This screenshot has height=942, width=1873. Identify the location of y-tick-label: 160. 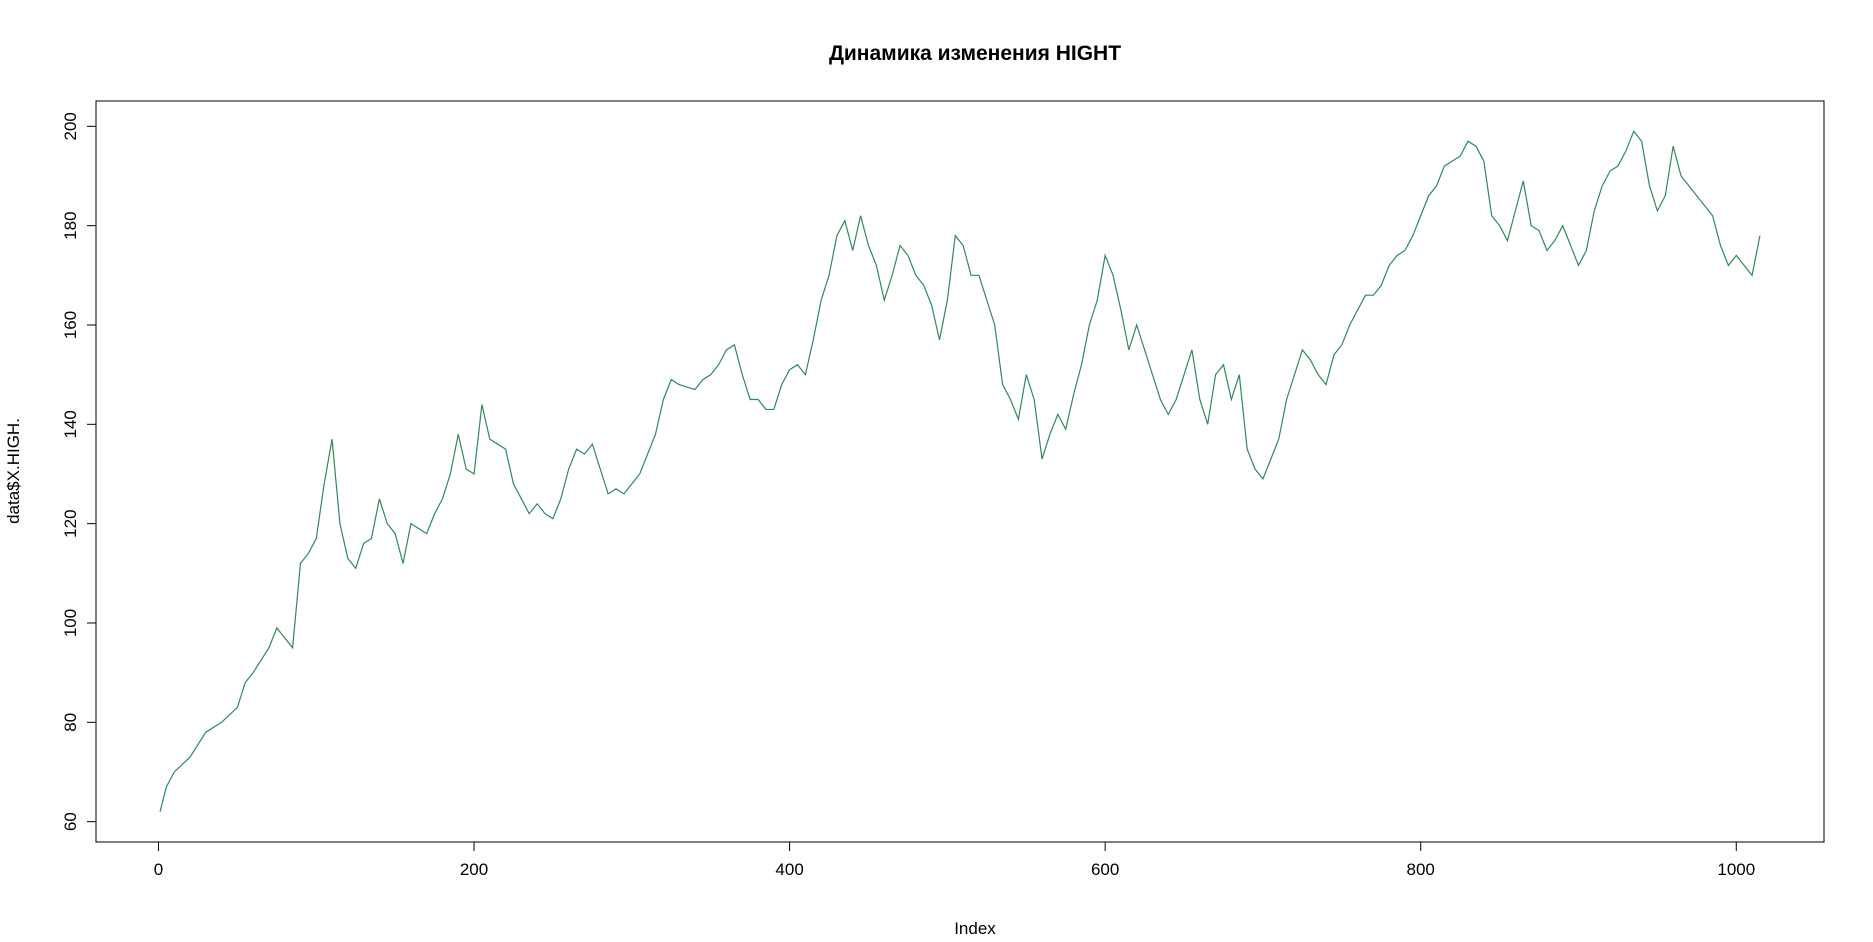
(70, 325).